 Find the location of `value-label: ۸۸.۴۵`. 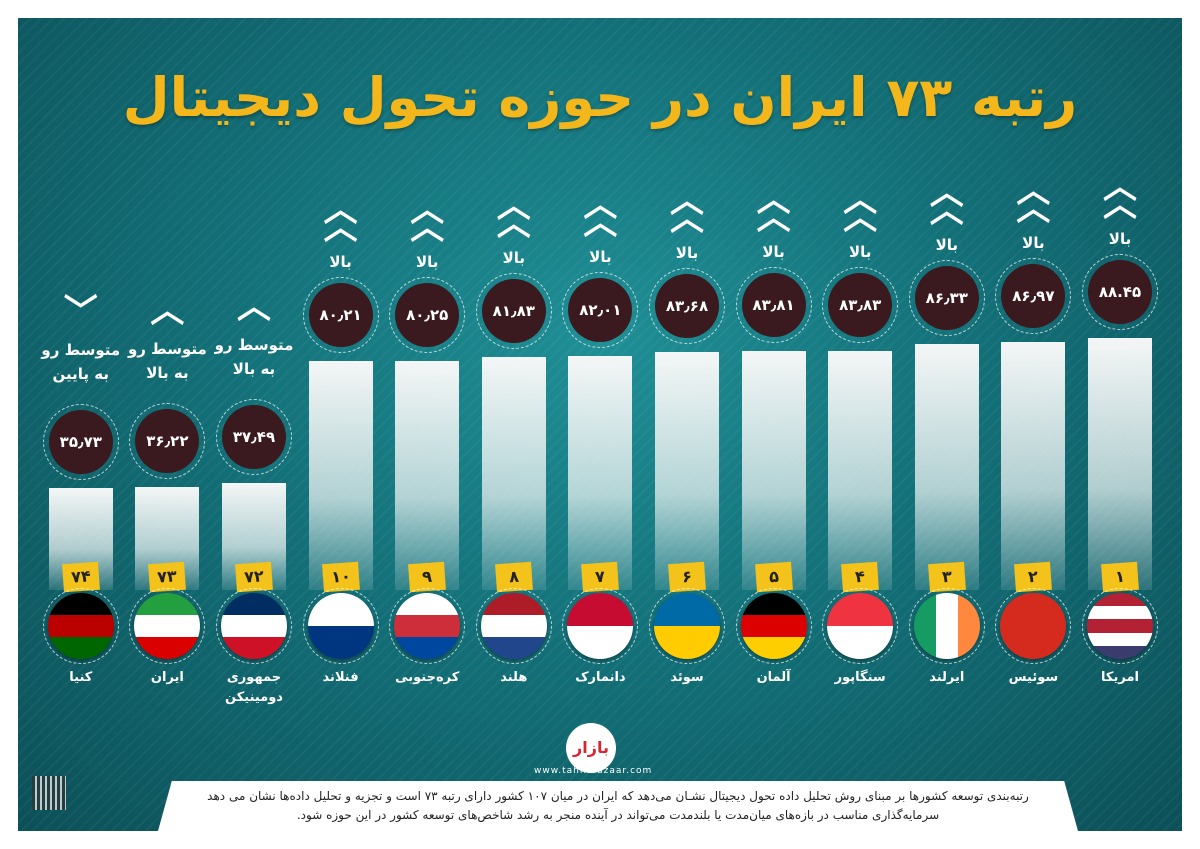

value-label: ۸۸.۴۵ is located at coordinates (1120, 291).